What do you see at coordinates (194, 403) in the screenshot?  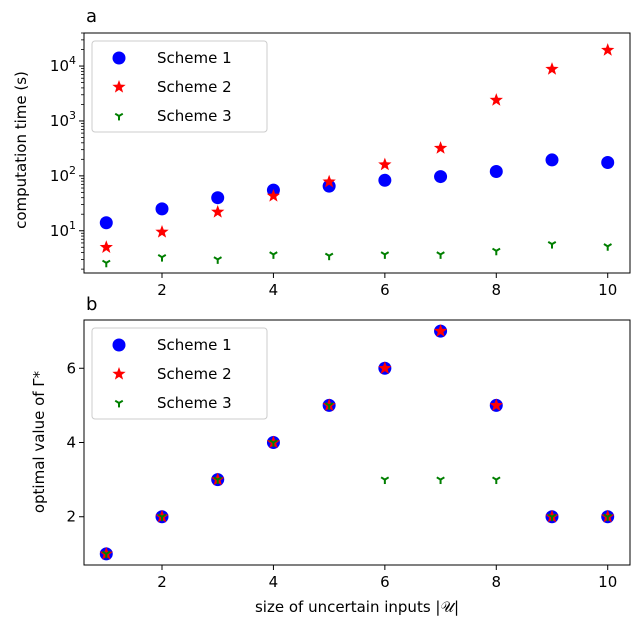 I see `legend-label-b-s3: Scheme 3` at bounding box center [194, 403].